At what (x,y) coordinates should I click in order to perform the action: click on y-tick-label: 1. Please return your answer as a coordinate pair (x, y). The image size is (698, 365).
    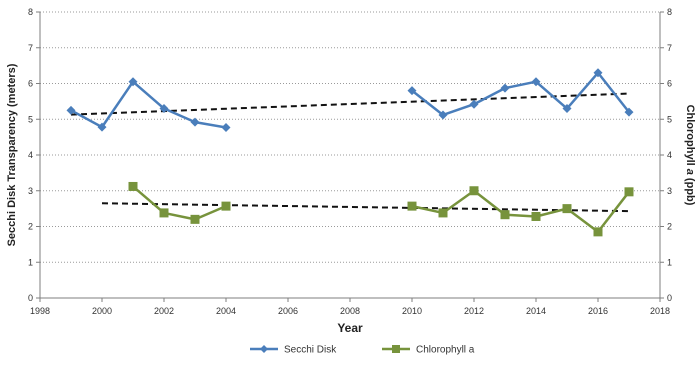
    Looking at the image, I should click on (30, 262).